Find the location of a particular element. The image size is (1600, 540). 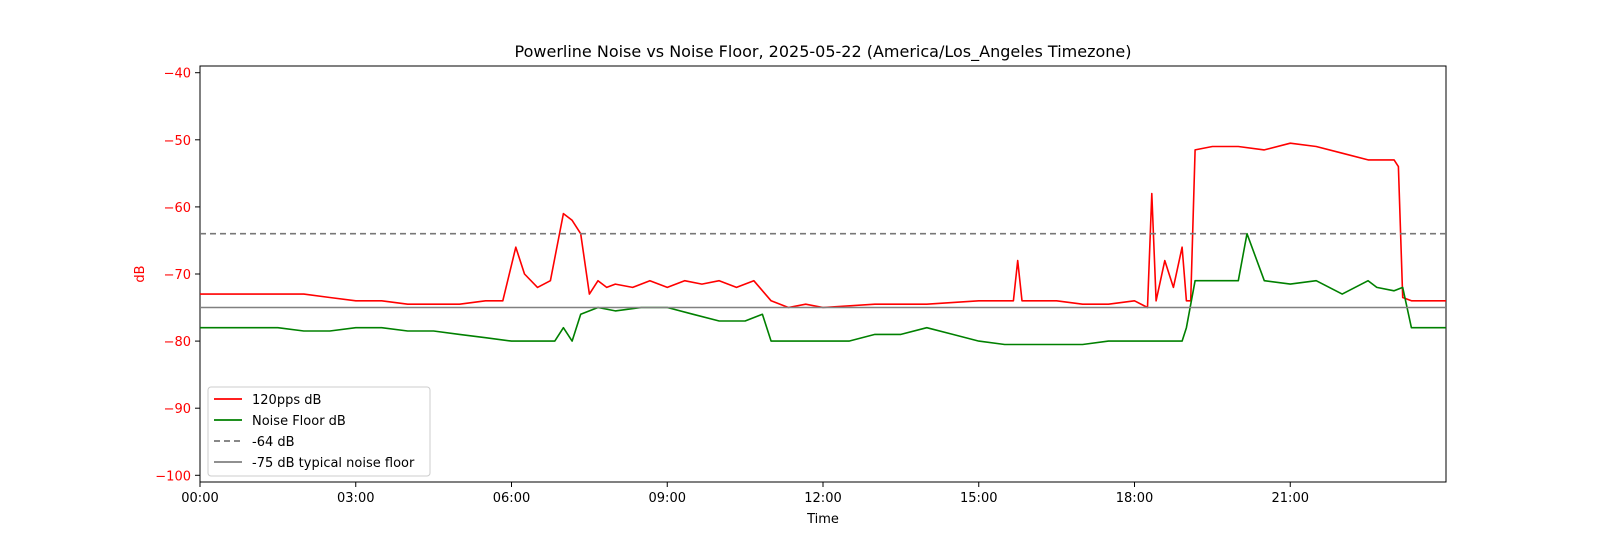

y-tick-label: −80 is located at coordinates (177, 342).